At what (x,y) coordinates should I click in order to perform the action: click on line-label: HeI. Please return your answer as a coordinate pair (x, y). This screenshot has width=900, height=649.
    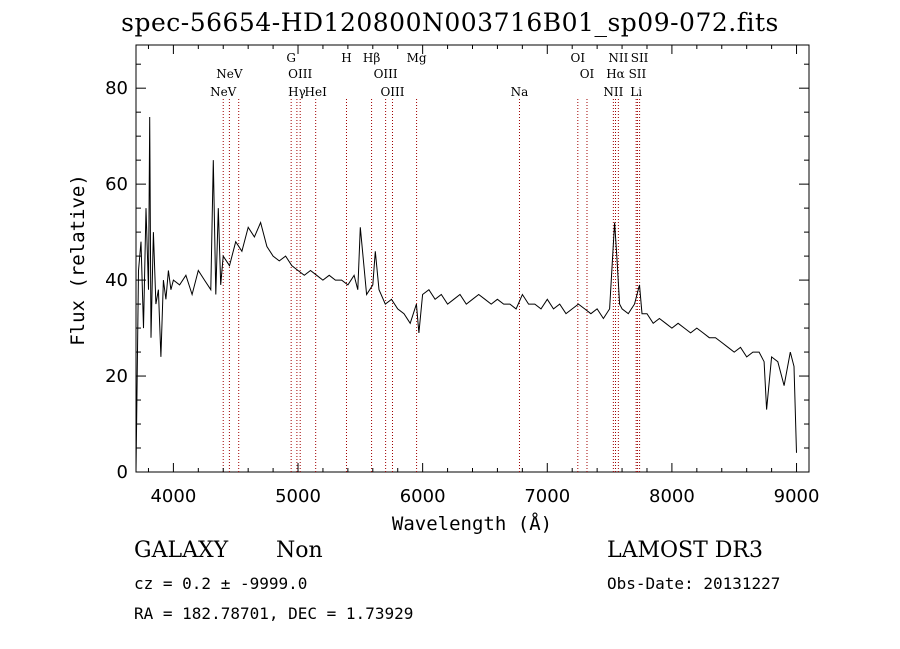
    Looking at the image, I should click on (316, 92).